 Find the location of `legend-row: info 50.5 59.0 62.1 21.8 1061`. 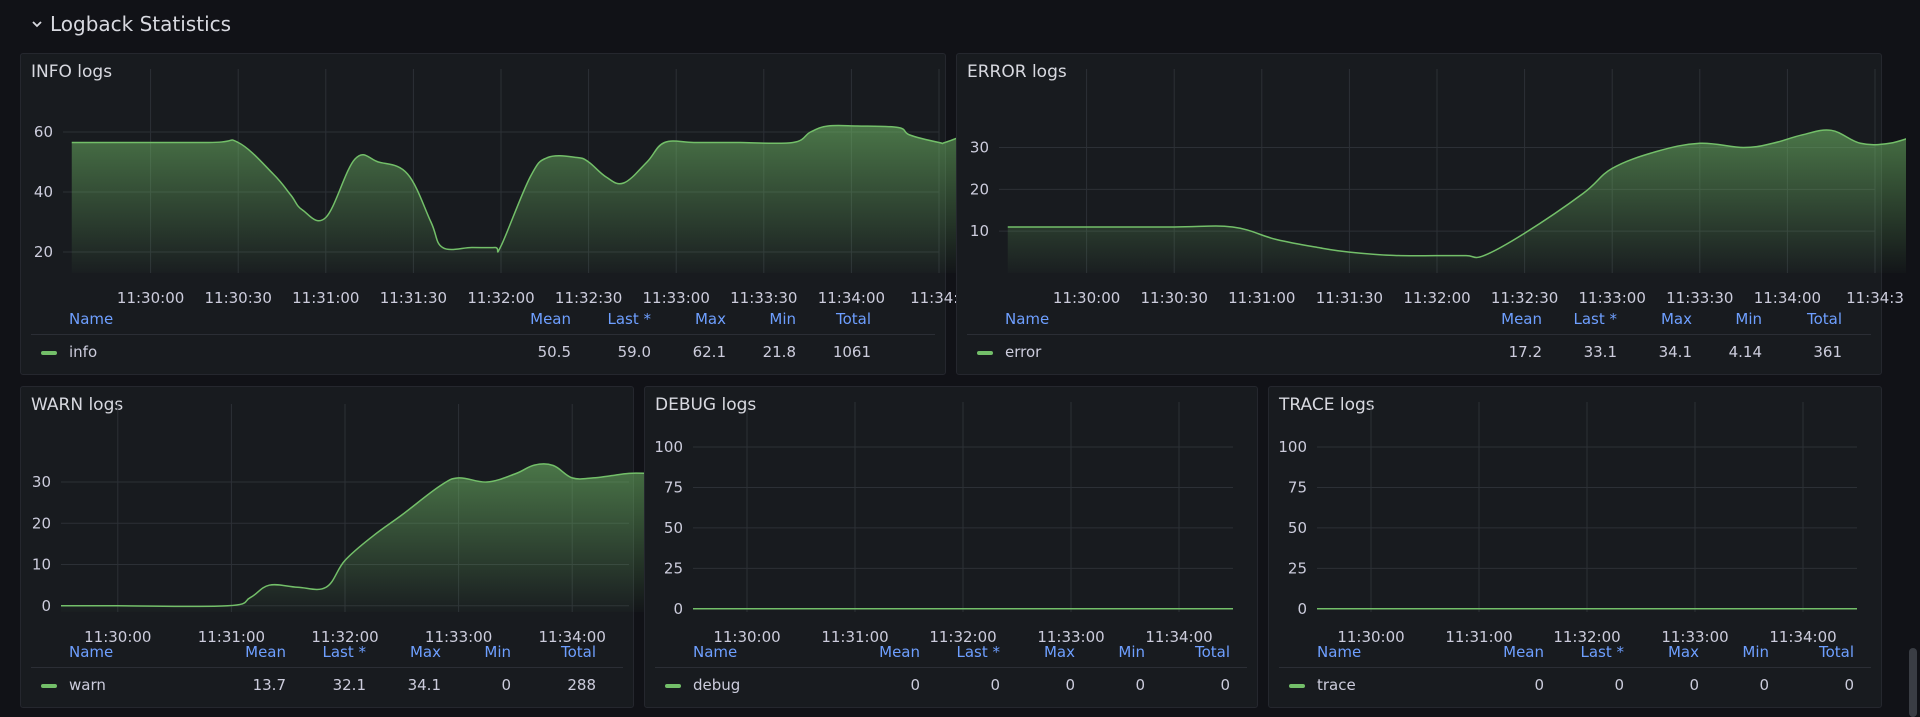

legend-row: info 50.5 59.0 62.1 21.8 1061 is located at coordinates (483, 350).